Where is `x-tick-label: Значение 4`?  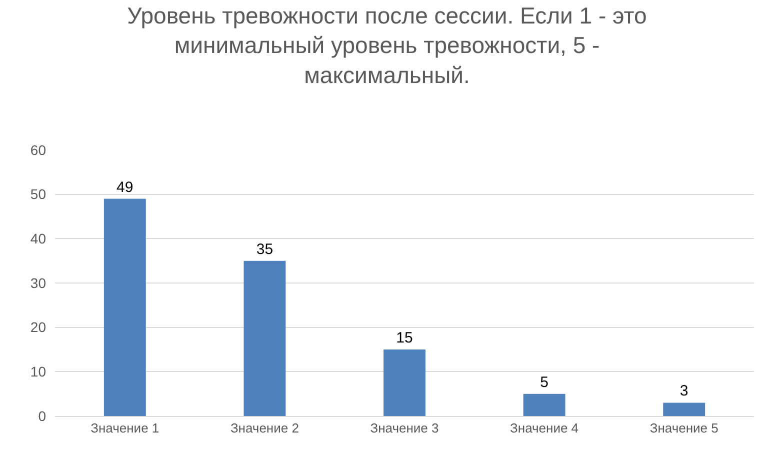
x-tick-label: Значение 4 is located at coordinates (544, 428).